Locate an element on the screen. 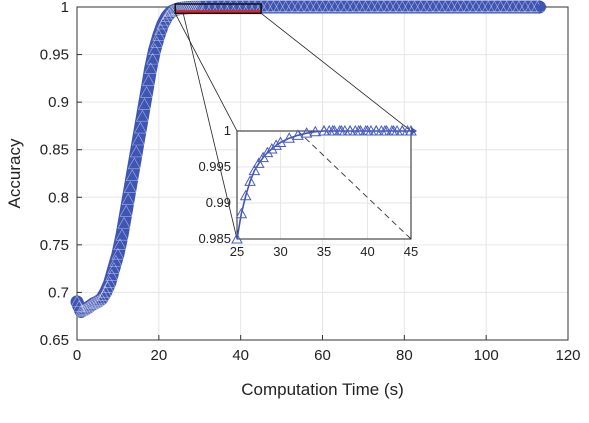  x-tick-label: 120 is located at coordinates (567, 355).